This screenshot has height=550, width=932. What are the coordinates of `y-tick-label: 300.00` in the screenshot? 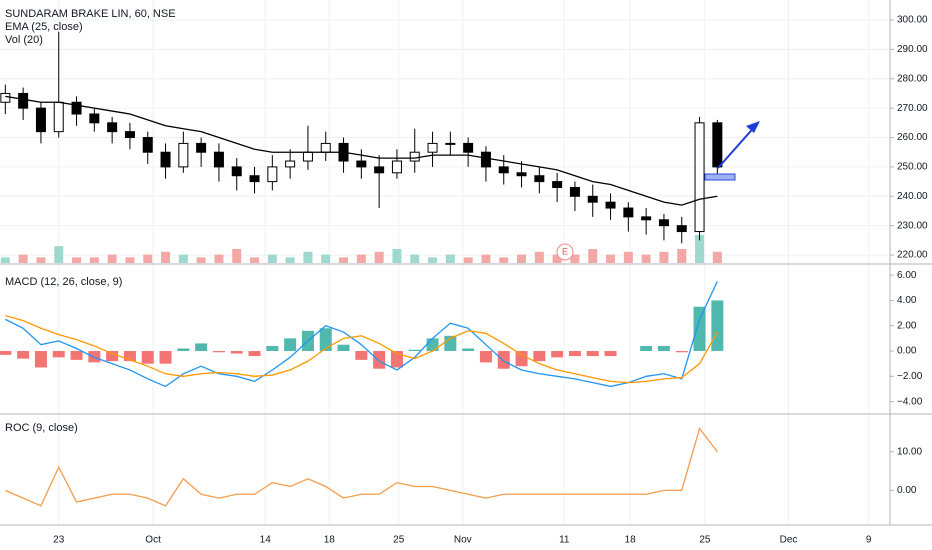 It's located at (912, 20).